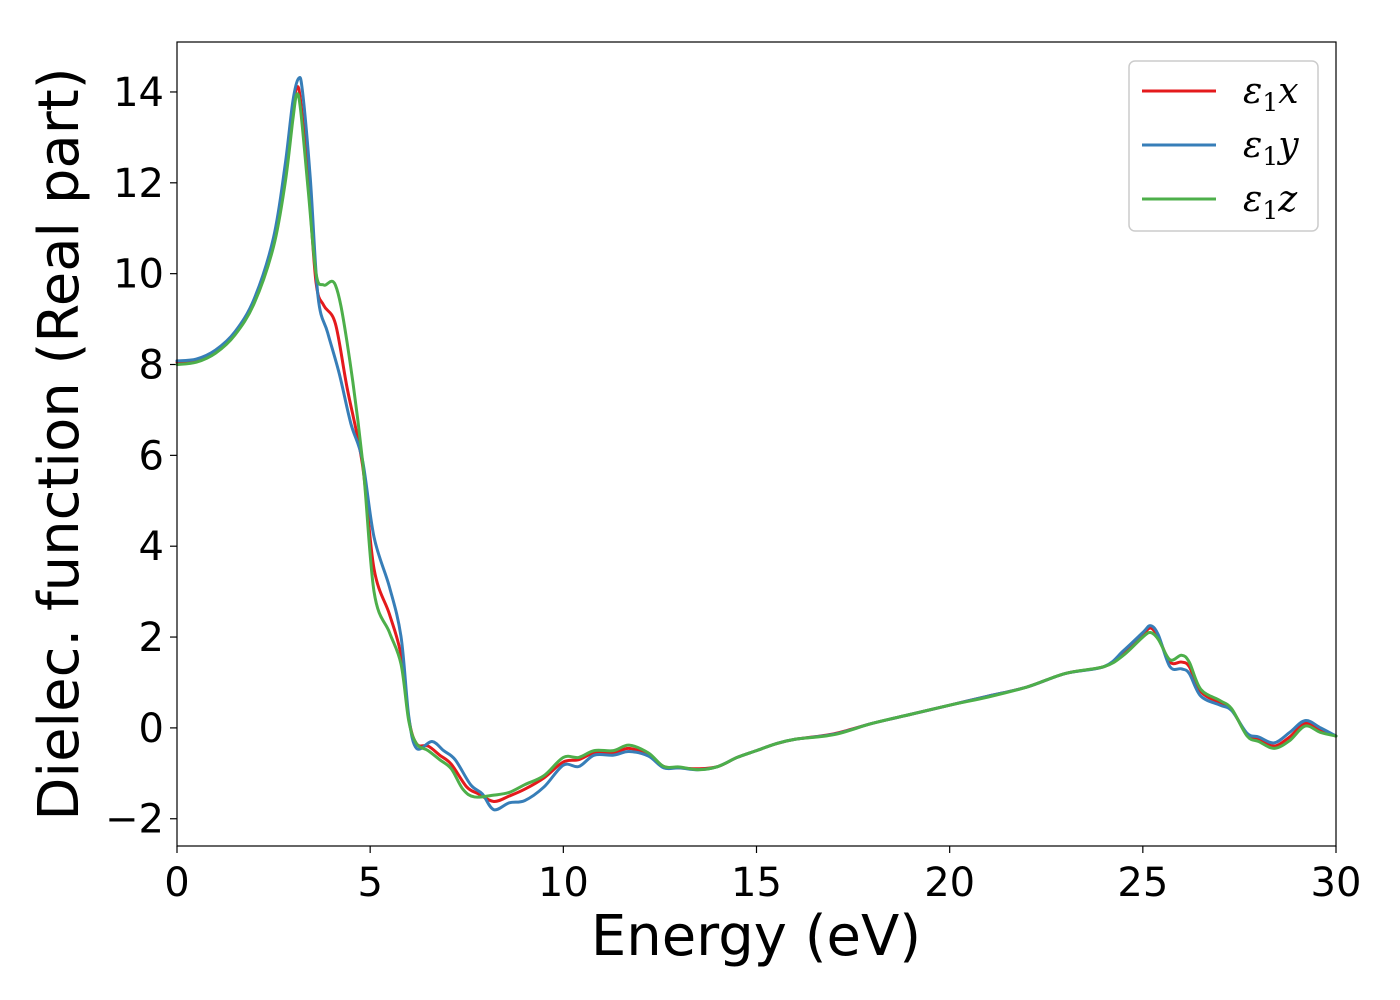 The height and width of the screenshot is (1000, 1400). What do you see at coordinates (151, 638) in the screenshot?
I see `y-tick-label: 2` at bounding box center [151, 638].